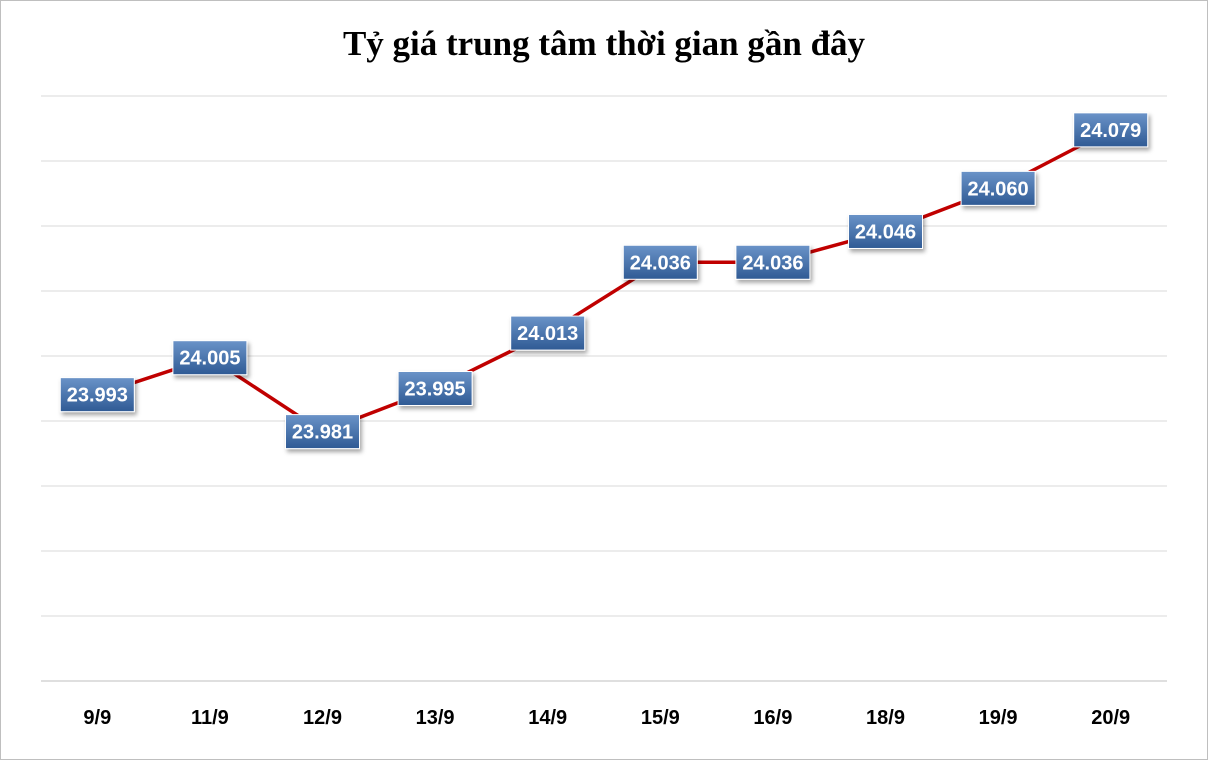 The width and height of the screenshot is (1208, 760). What do you see at coordinates (772, 718) in the screenshot?
I see `x-tick-label: 16/9` at bounding box center [772, 718].